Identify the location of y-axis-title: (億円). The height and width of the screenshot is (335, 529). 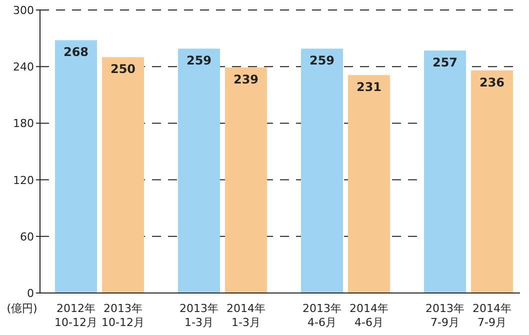
(22, 308).